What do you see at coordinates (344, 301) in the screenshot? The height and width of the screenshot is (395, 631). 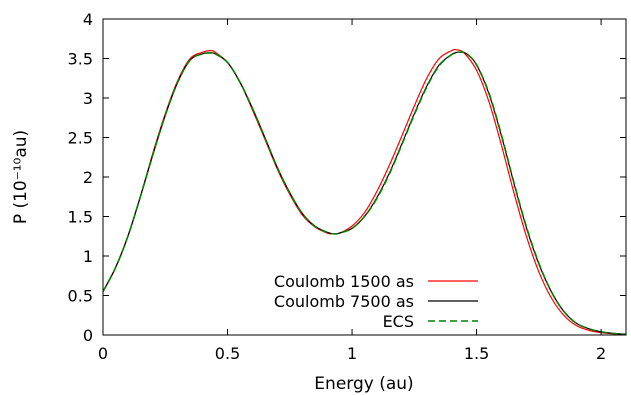 I see `legend-label: Coulomb 7500 as` at bounding box center [344, 301].